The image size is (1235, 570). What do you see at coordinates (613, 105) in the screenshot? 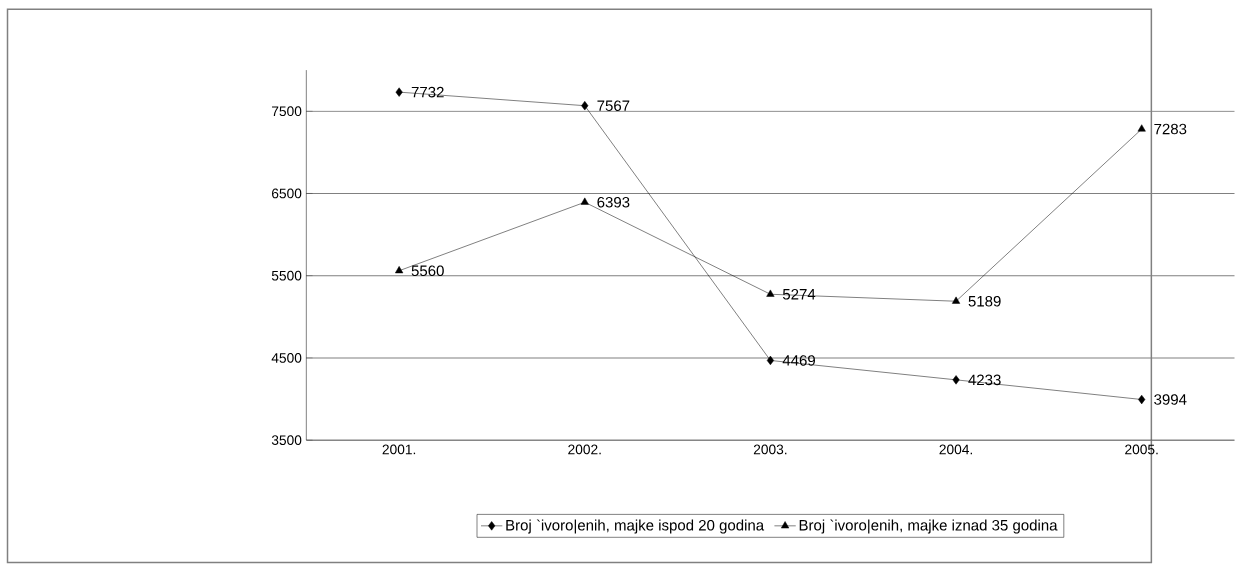
I see `data-label: 7567` at bounding box center [613, 105].